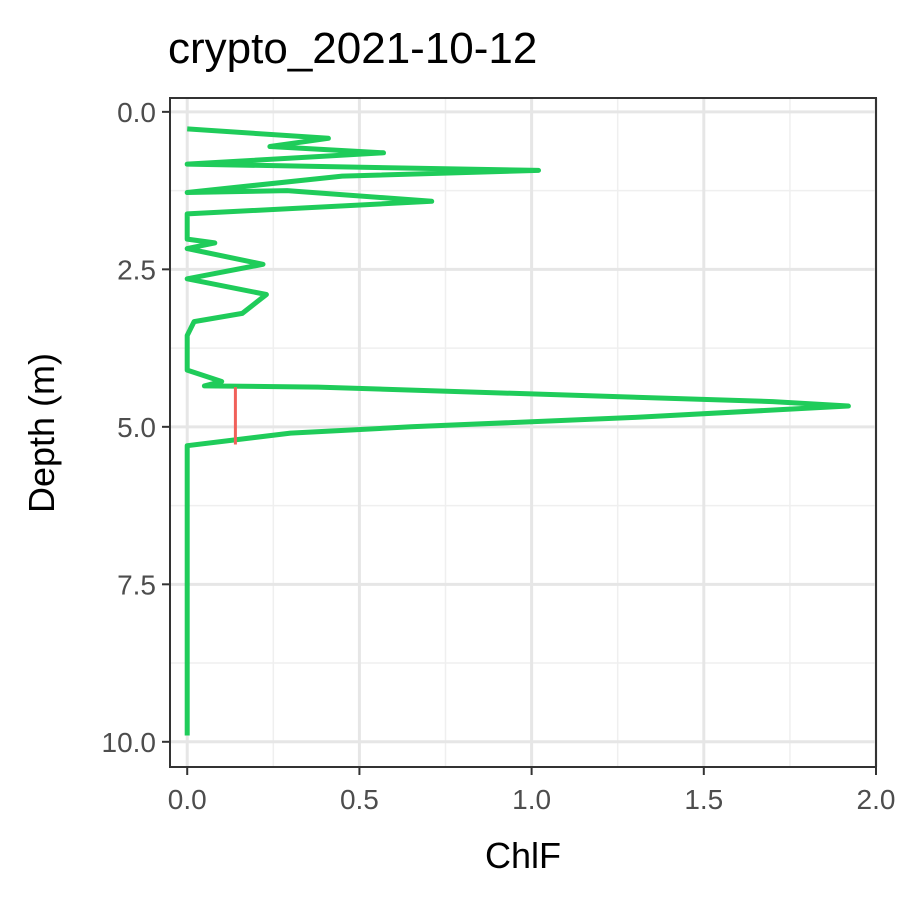 The image size is (900, 900). I want to click on x-tick-label: 1.5, so click(703, 799).